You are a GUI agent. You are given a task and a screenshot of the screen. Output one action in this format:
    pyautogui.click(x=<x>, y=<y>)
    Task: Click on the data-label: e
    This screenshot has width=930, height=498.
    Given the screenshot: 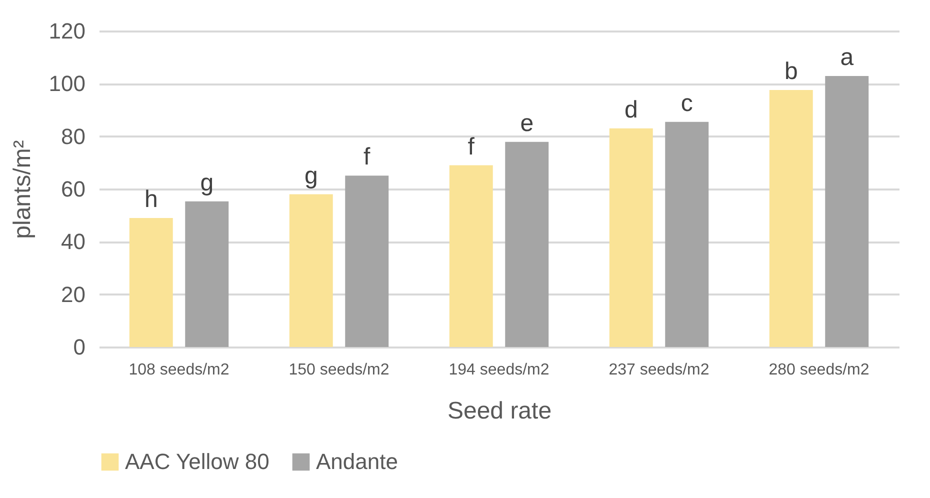 What is the action you would take?
    pyautogui.click(x=527, y=123)
    